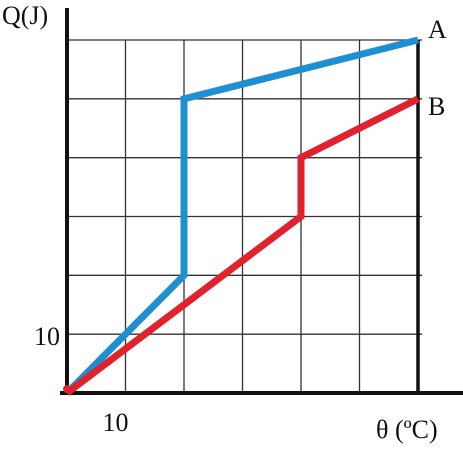 This screenshot has width=463, height=451. What do you see at coordinates (67, 389) in the screenshot?
I see `origin-marker` at bounding box center [67, 389].